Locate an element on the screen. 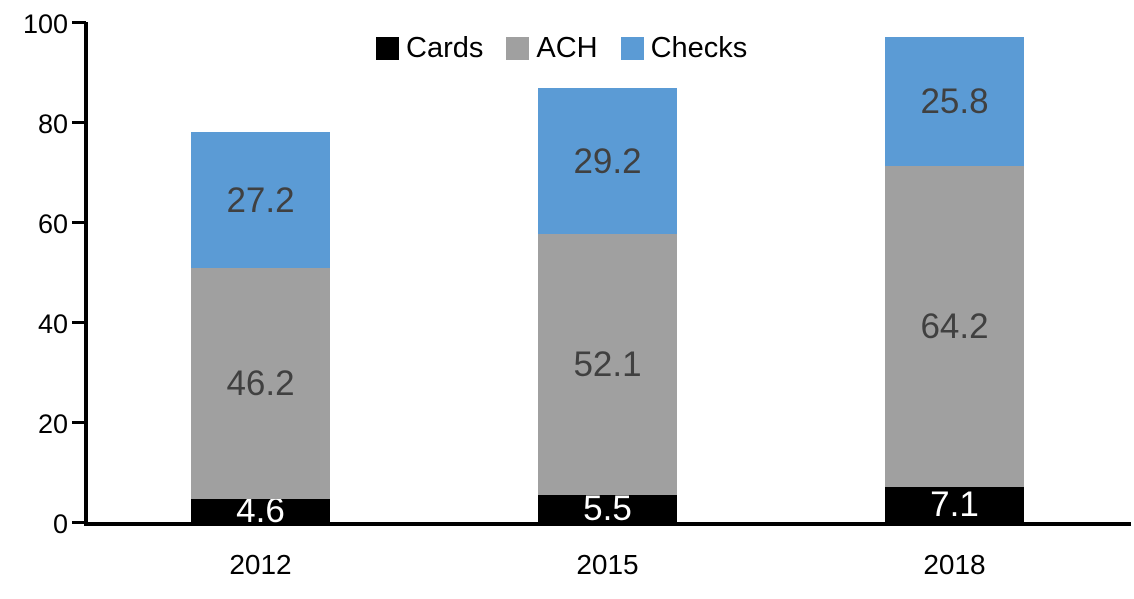  bar-value-label-2018-cards: 7.1 is located at coordinates (954, 504).